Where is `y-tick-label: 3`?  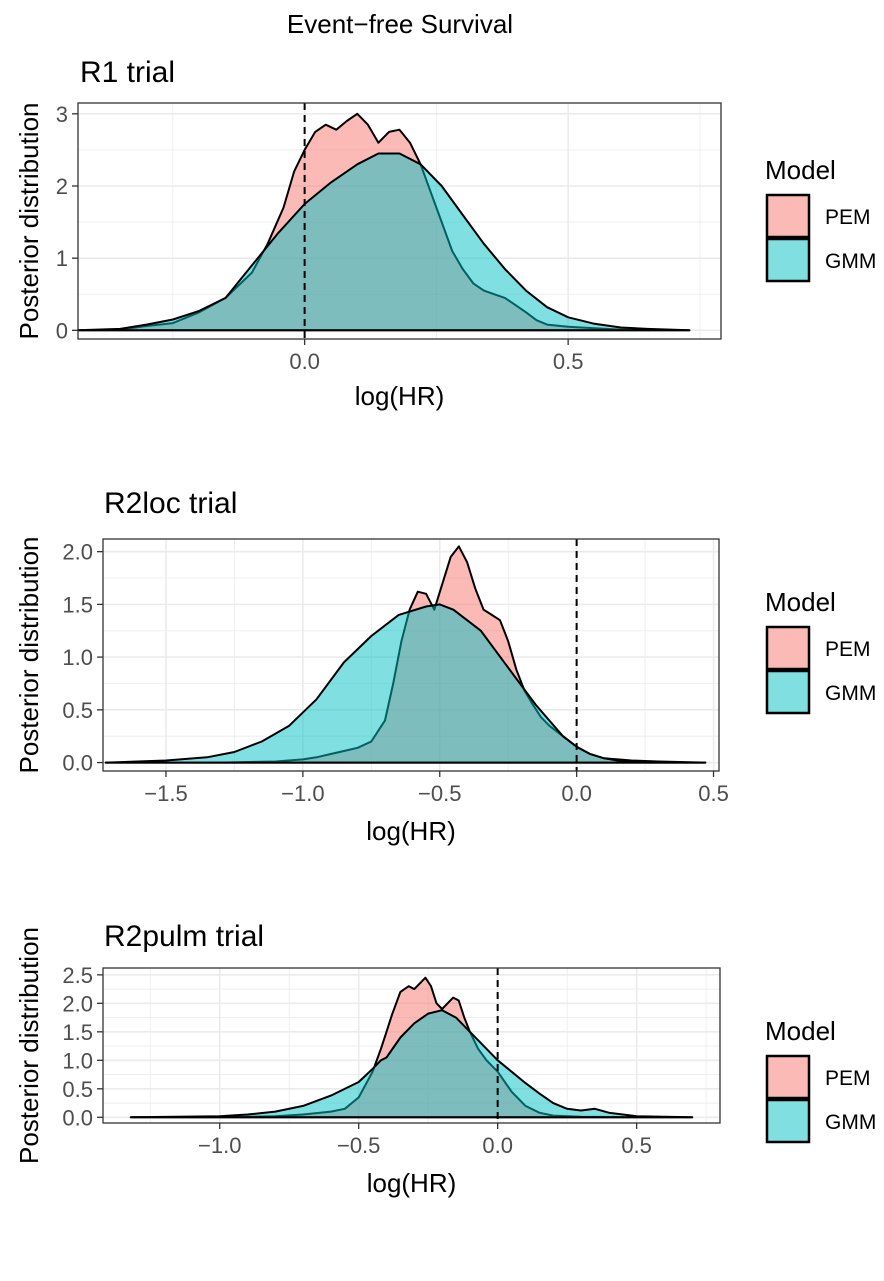 y-tick-label: 3 is located at coordinates (62, 114).